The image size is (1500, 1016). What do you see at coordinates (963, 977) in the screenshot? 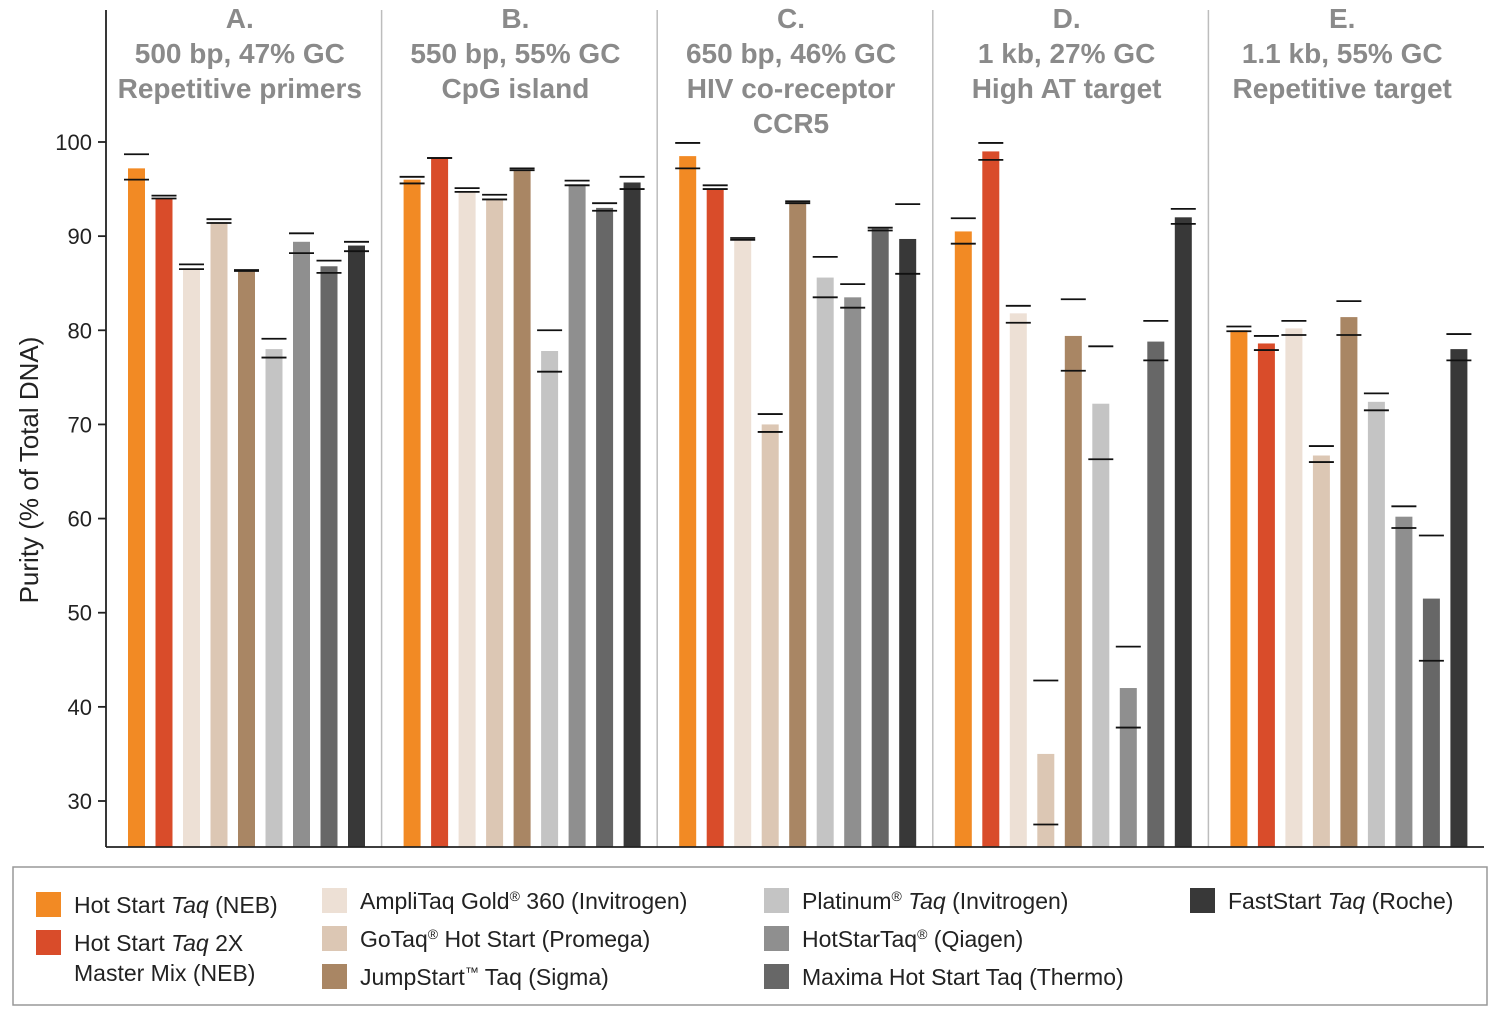
I see `legend-label: Maxima Hot Start Taq (Thermo)` at bounding box center [963, 977].